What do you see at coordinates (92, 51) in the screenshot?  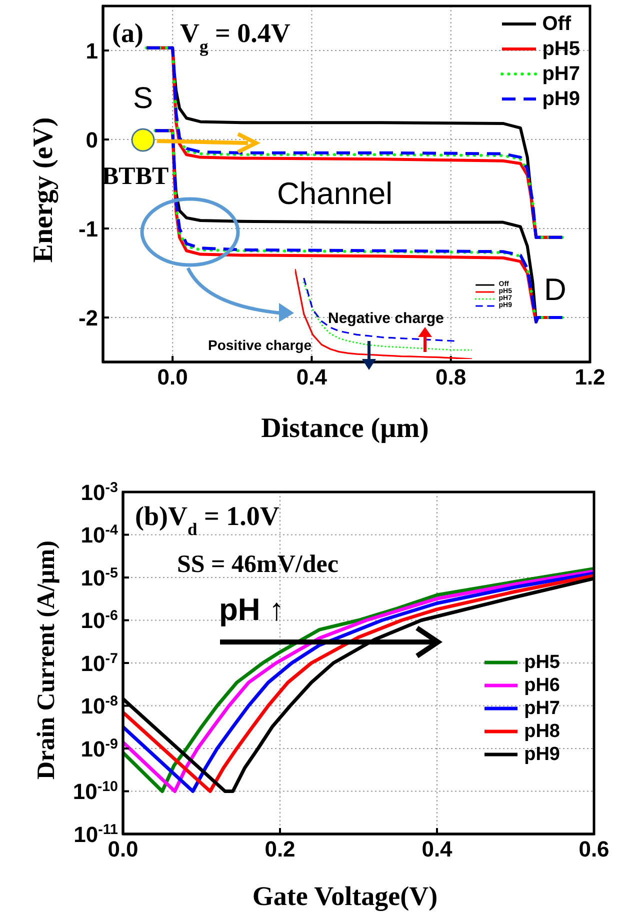 I see `y-tick-label: 1` at bounding box center [92, 51].